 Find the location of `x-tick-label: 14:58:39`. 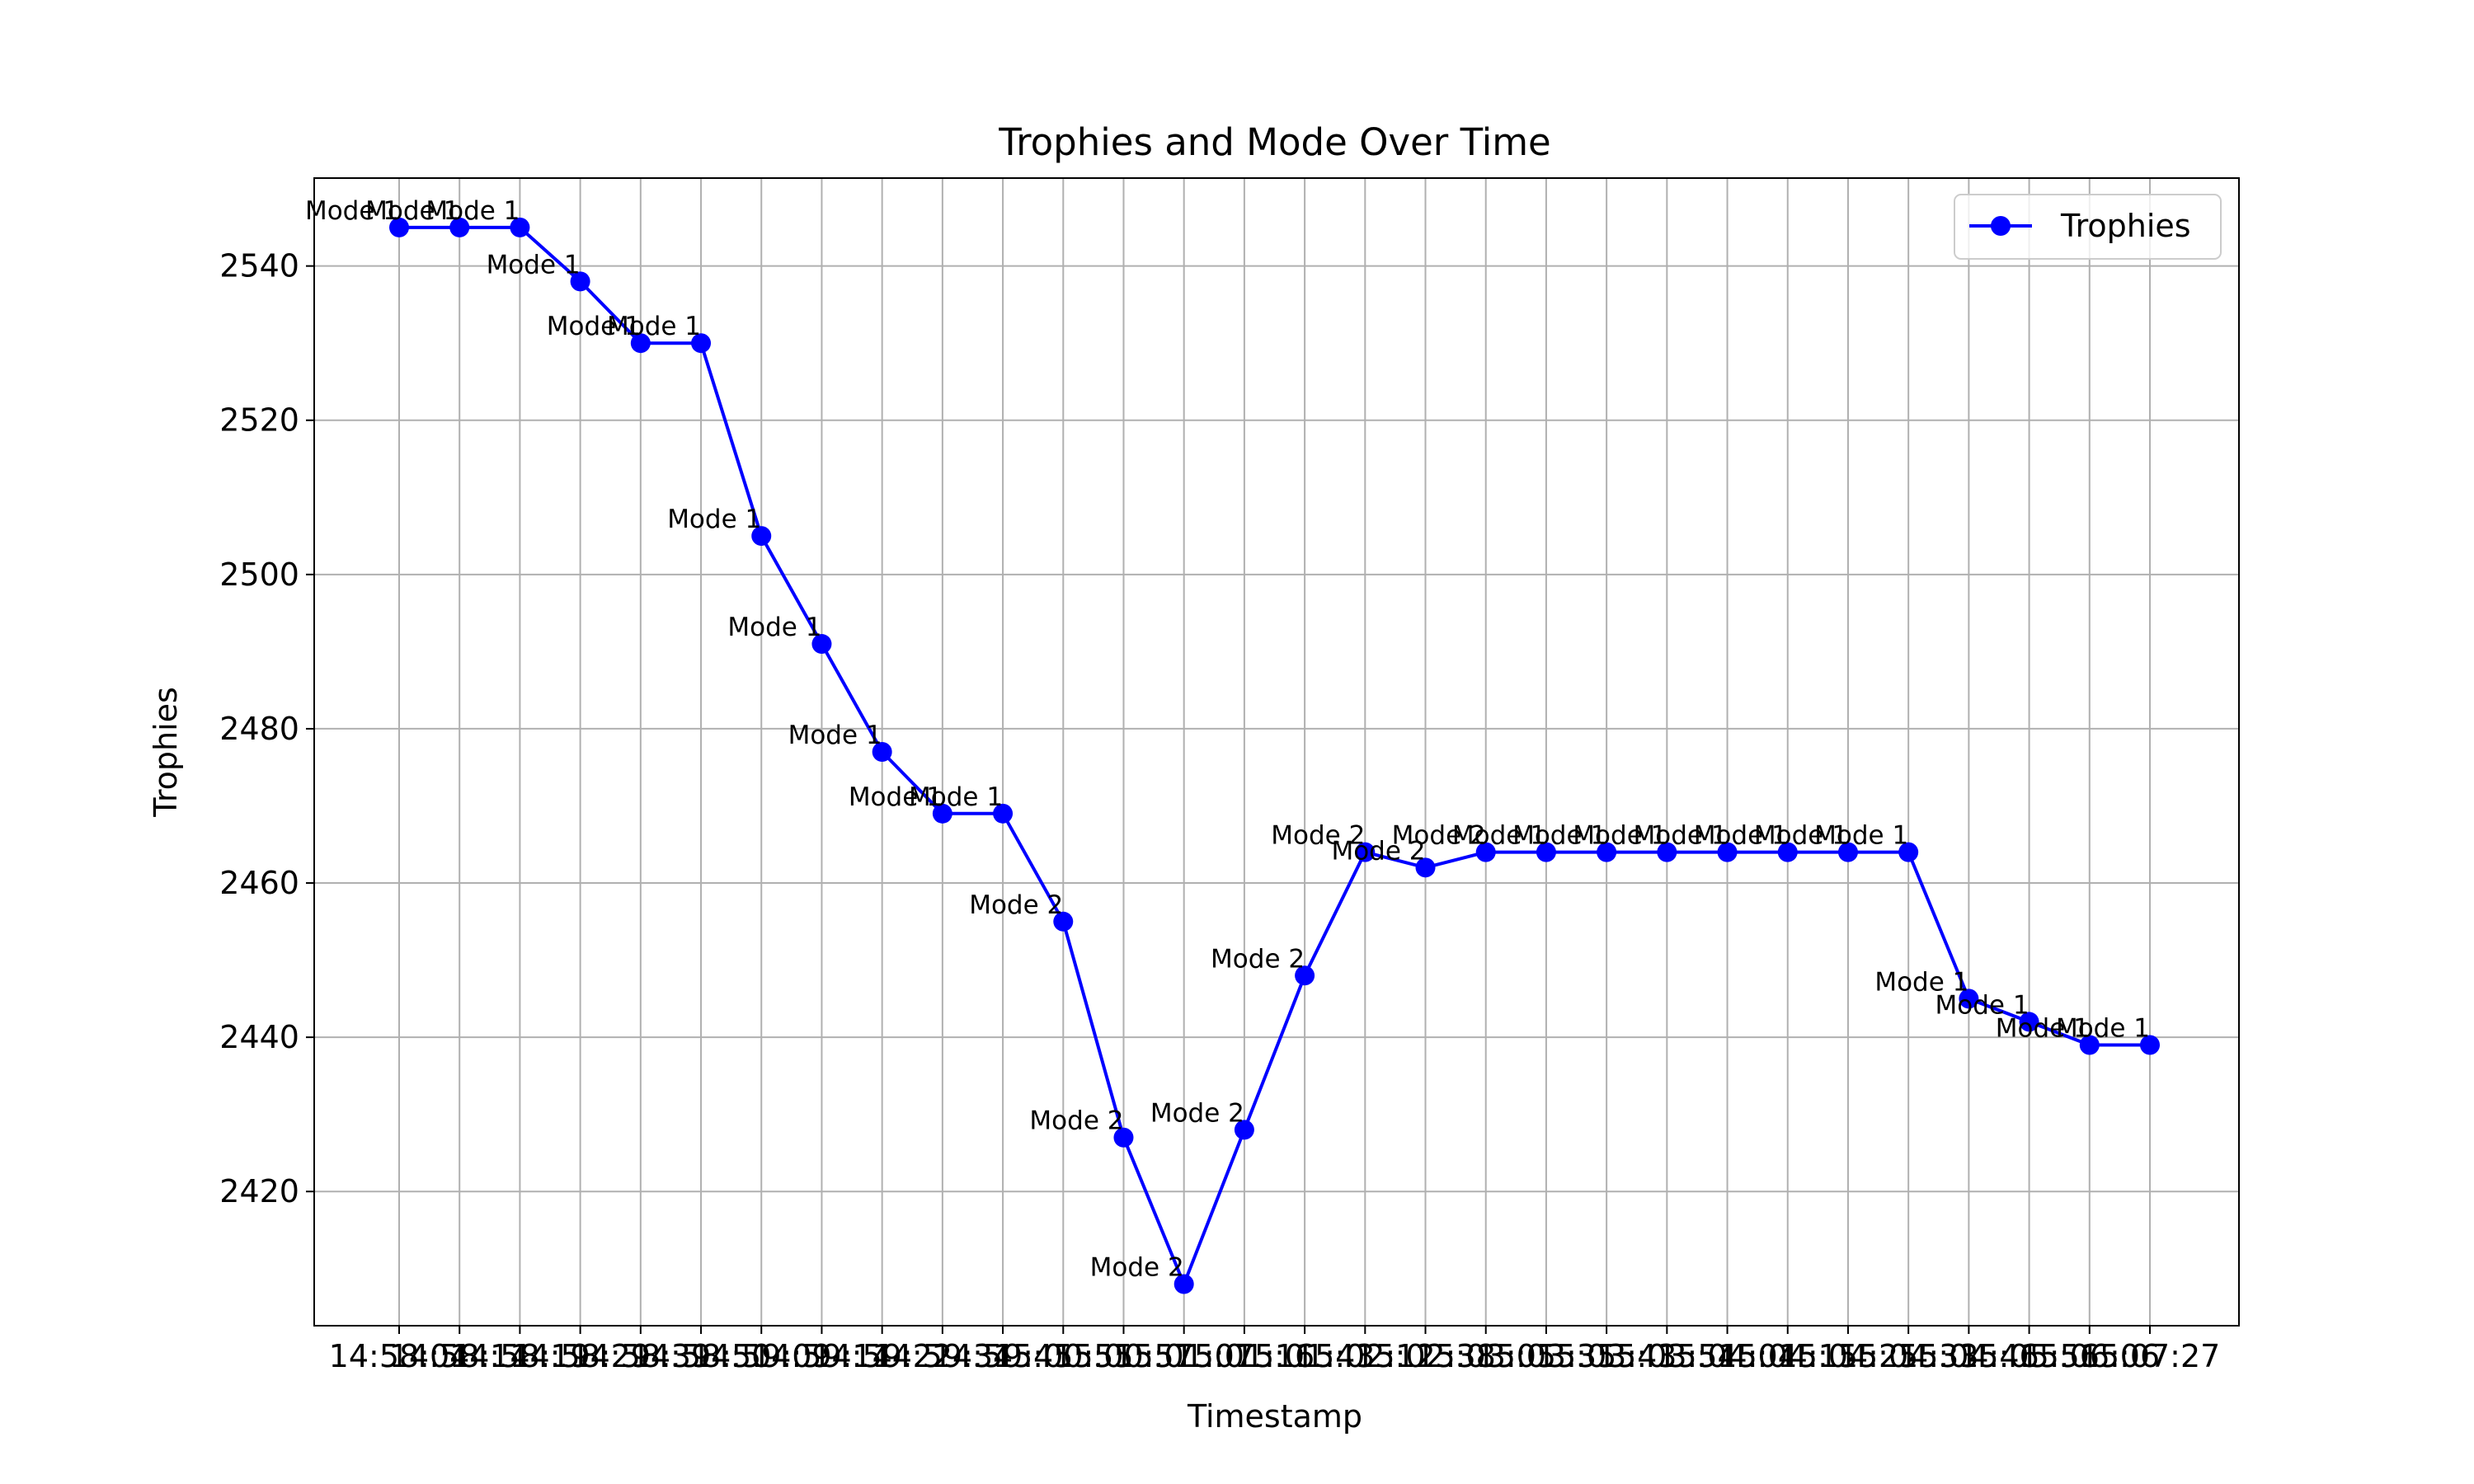

x-tick-label: 14:58:39 is located at coordinates (640, 1356).